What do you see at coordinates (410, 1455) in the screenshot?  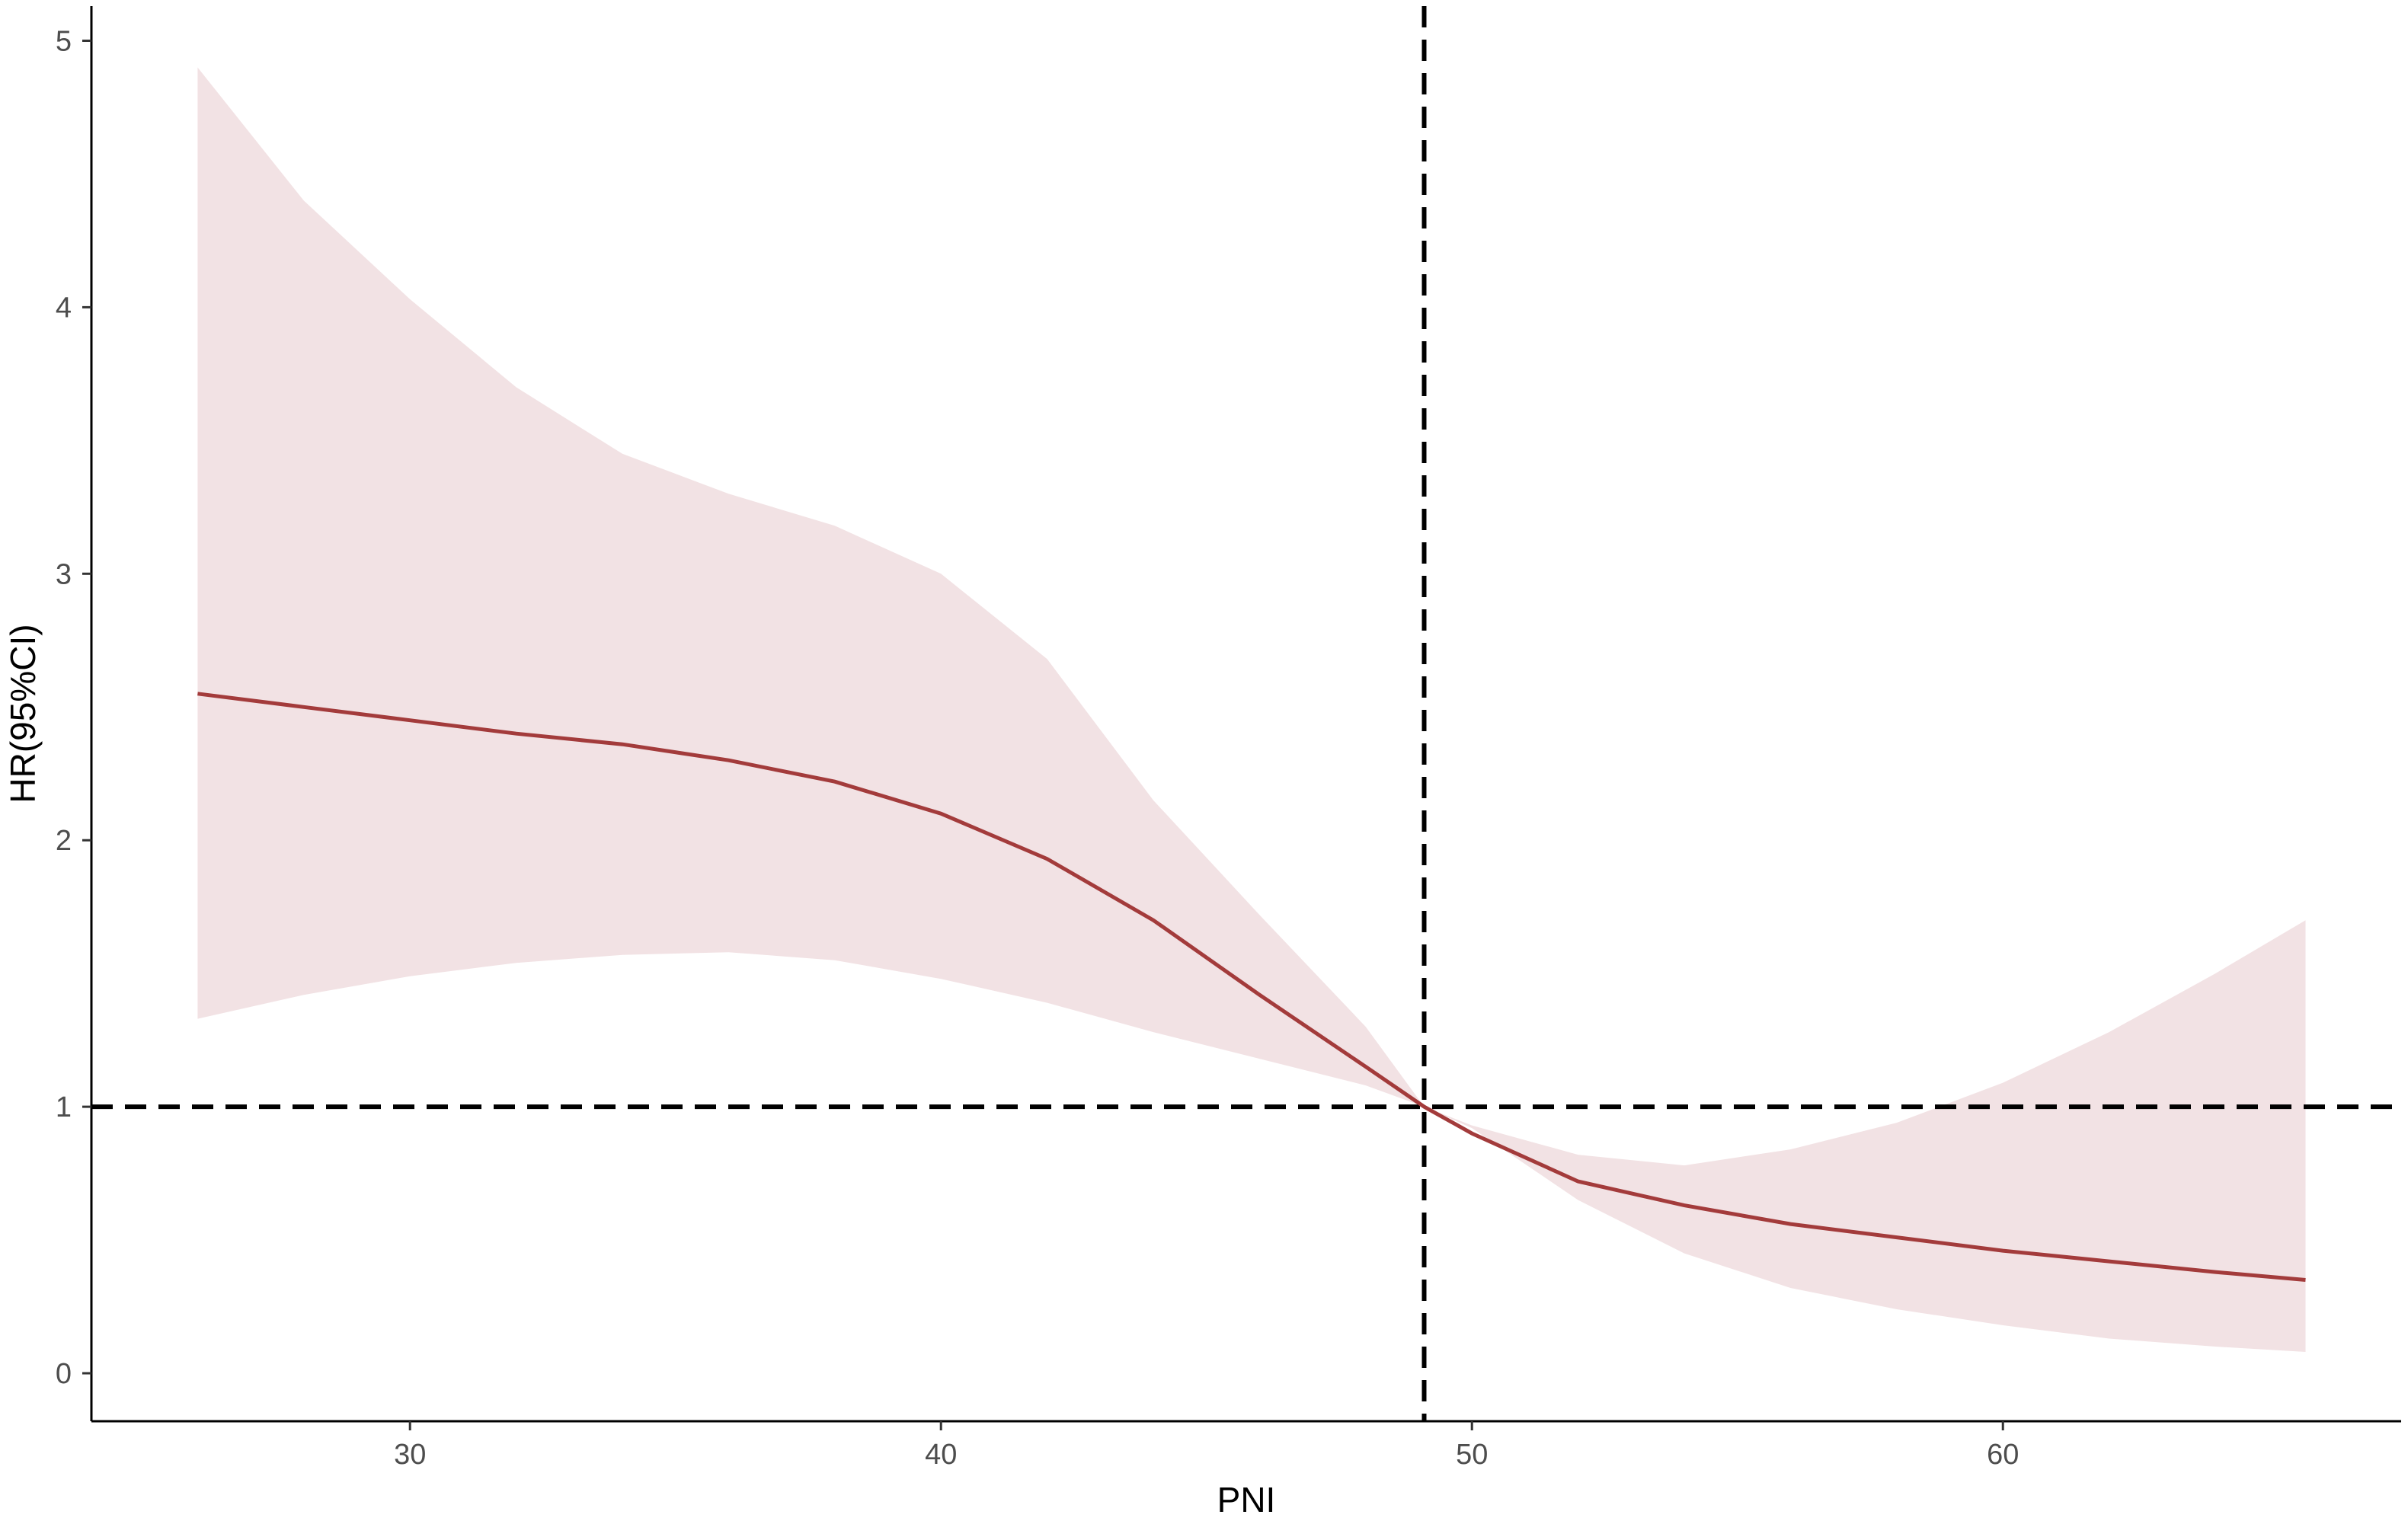 I see `x-tick-label: 30` at bounding box center [410, 1455].